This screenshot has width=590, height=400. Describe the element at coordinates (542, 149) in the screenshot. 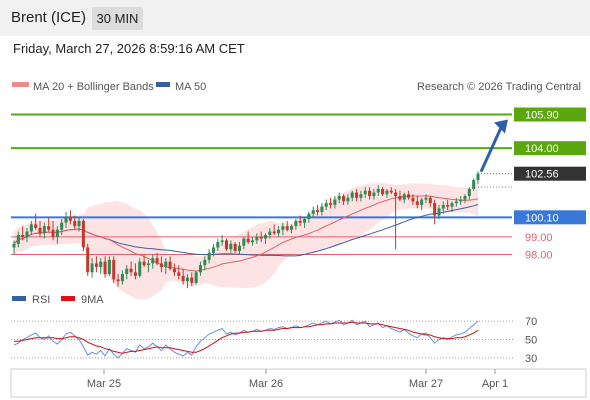

I see `level-label-104.00: 104.00` at that location.